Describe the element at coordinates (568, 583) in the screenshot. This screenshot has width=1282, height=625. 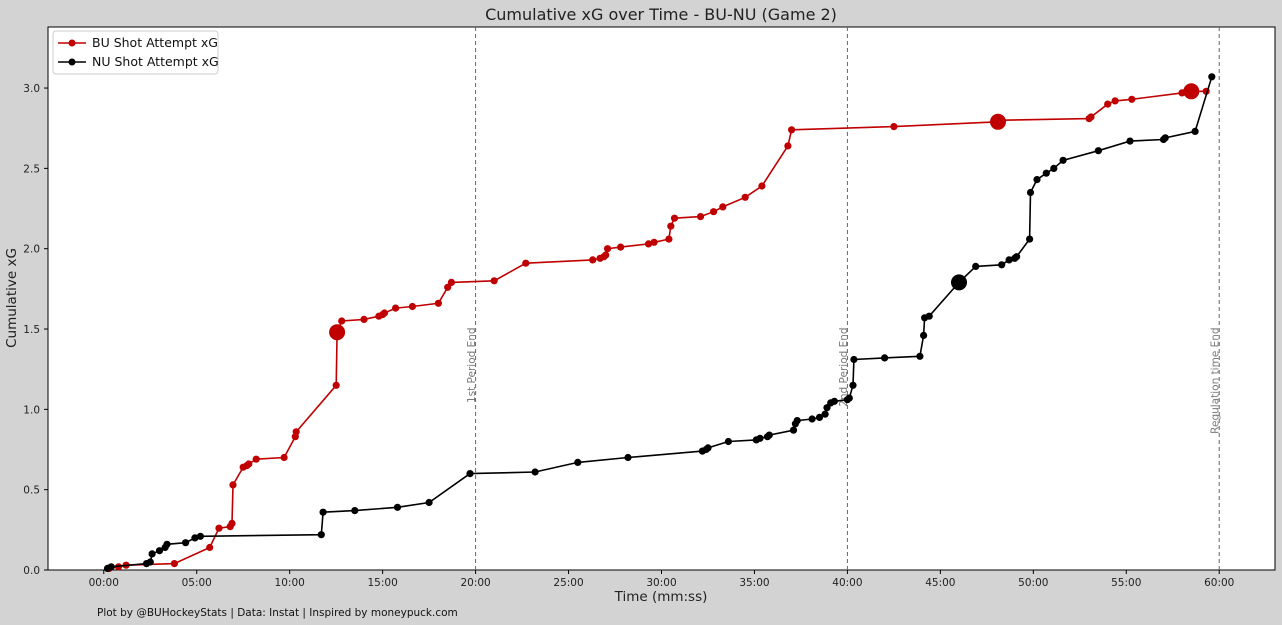
I see `x-tick-label: 25:00` at that location.